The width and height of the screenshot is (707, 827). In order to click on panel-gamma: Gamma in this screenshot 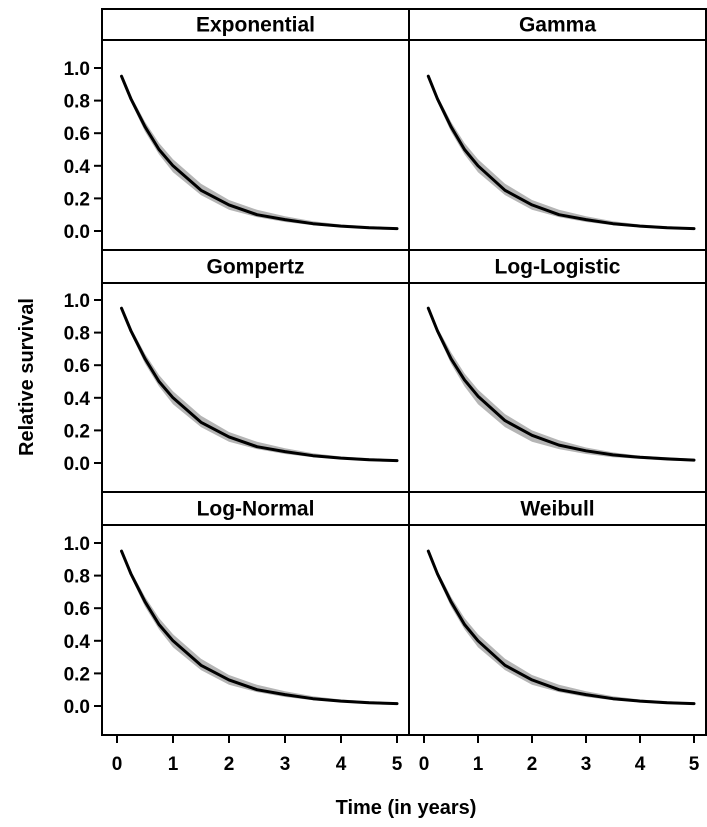, I will do `click(557, 129)`.